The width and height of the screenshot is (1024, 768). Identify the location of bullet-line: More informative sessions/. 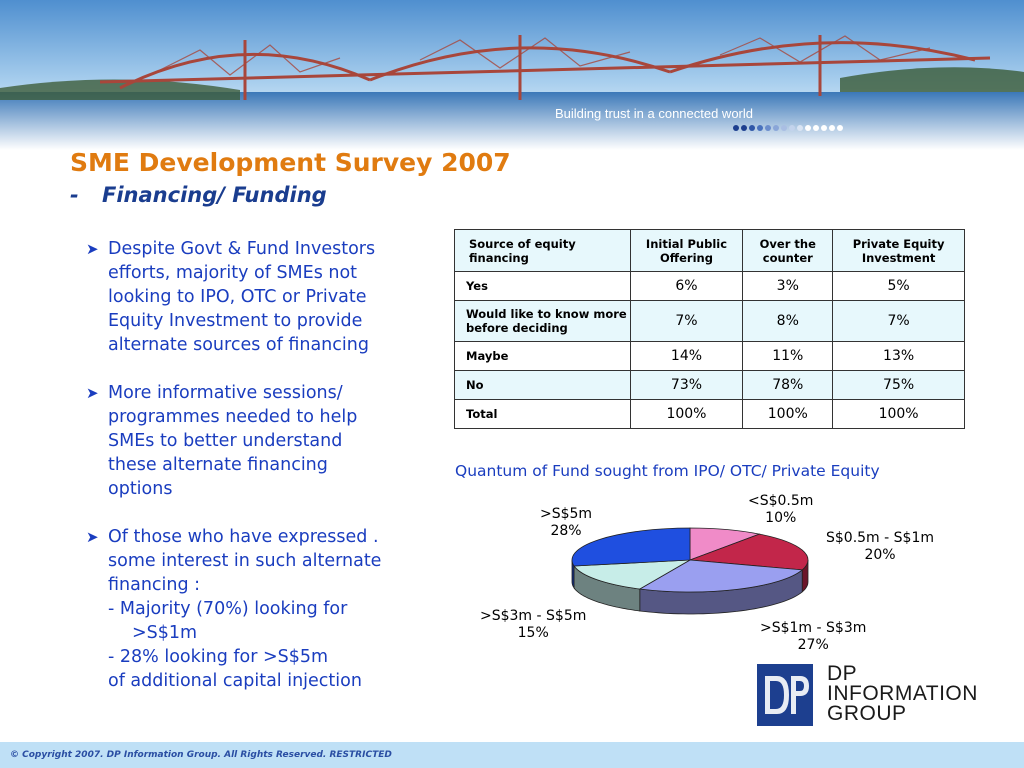
(225, 393).